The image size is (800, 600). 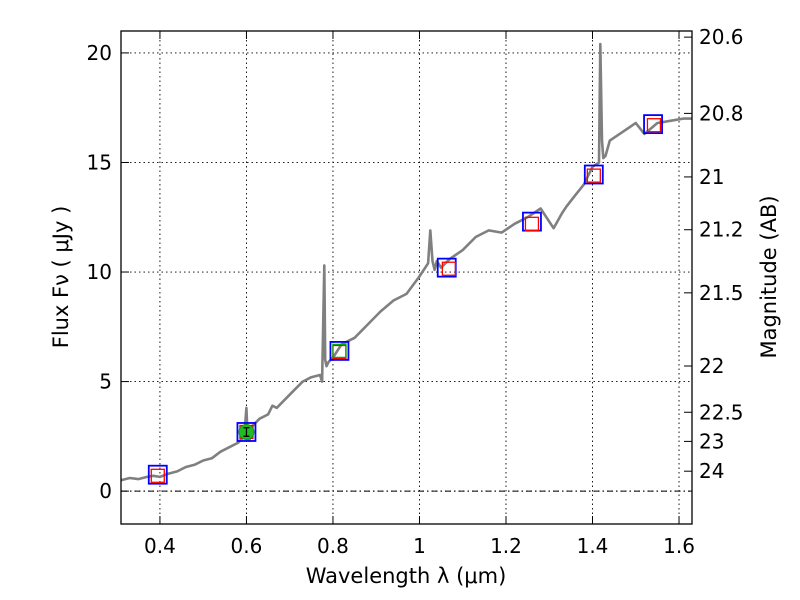 I want to click on x-tick-label: 1.6, so click(x=679, y=546).